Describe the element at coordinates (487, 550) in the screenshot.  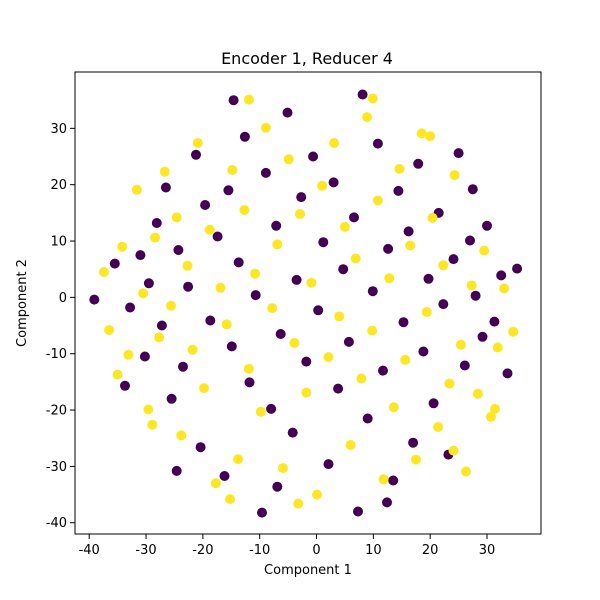
I see `x-tick-label: 30` at that location.